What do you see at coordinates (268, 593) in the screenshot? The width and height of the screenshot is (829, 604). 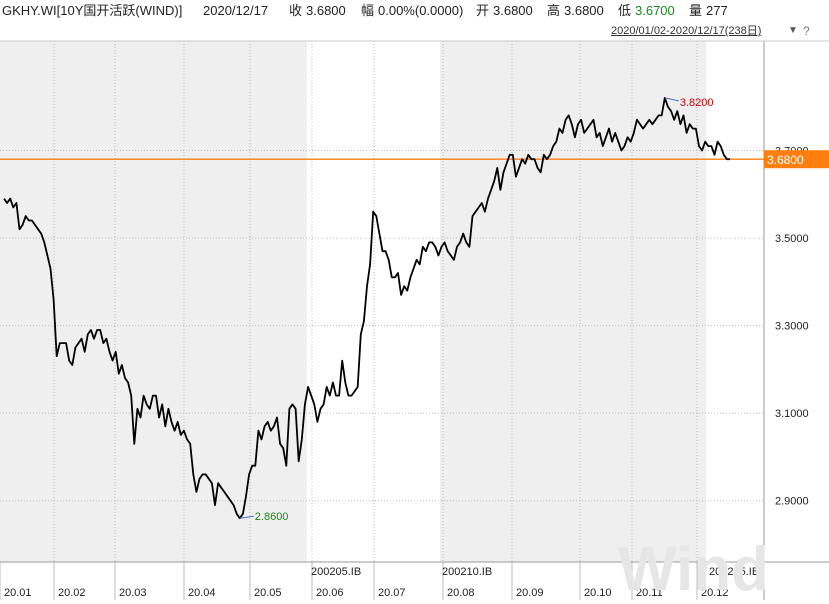 I see `x-tick-label: 20.05` at bounding box center [268, 593].